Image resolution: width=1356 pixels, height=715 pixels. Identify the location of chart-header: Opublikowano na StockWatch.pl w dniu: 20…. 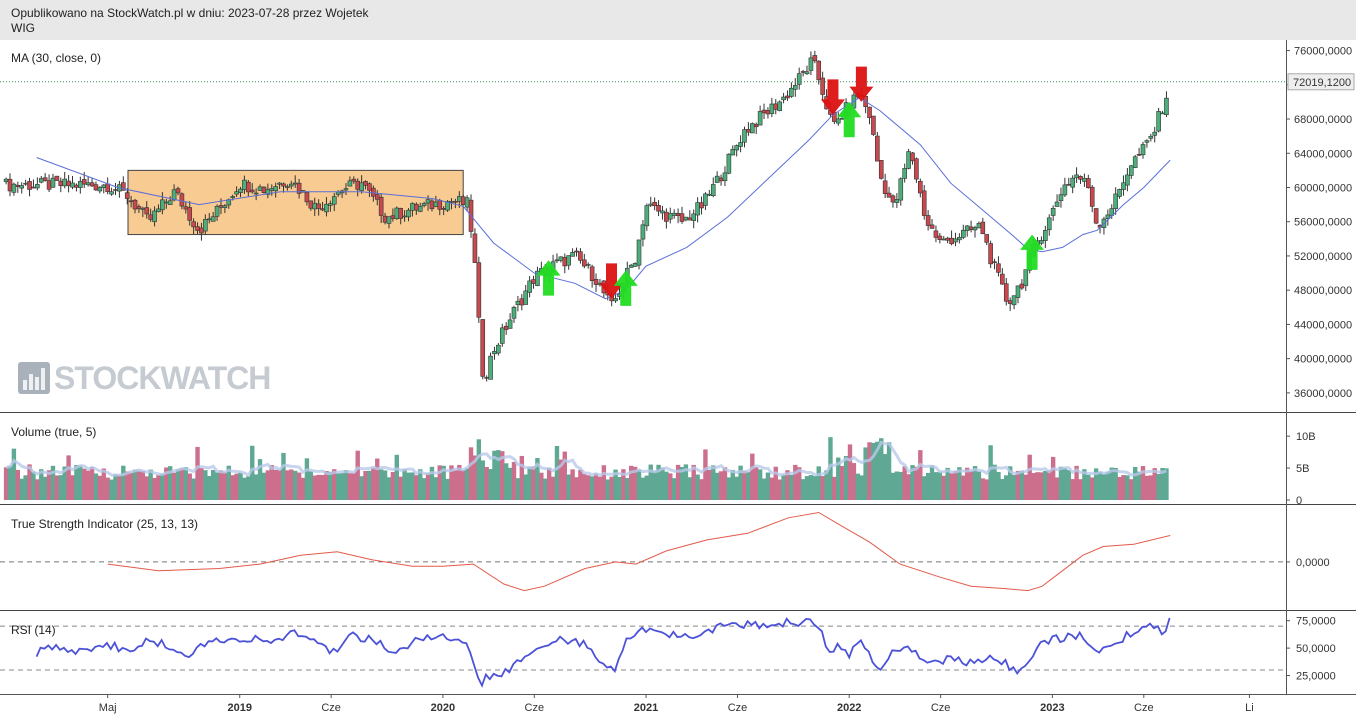
(678, 20).